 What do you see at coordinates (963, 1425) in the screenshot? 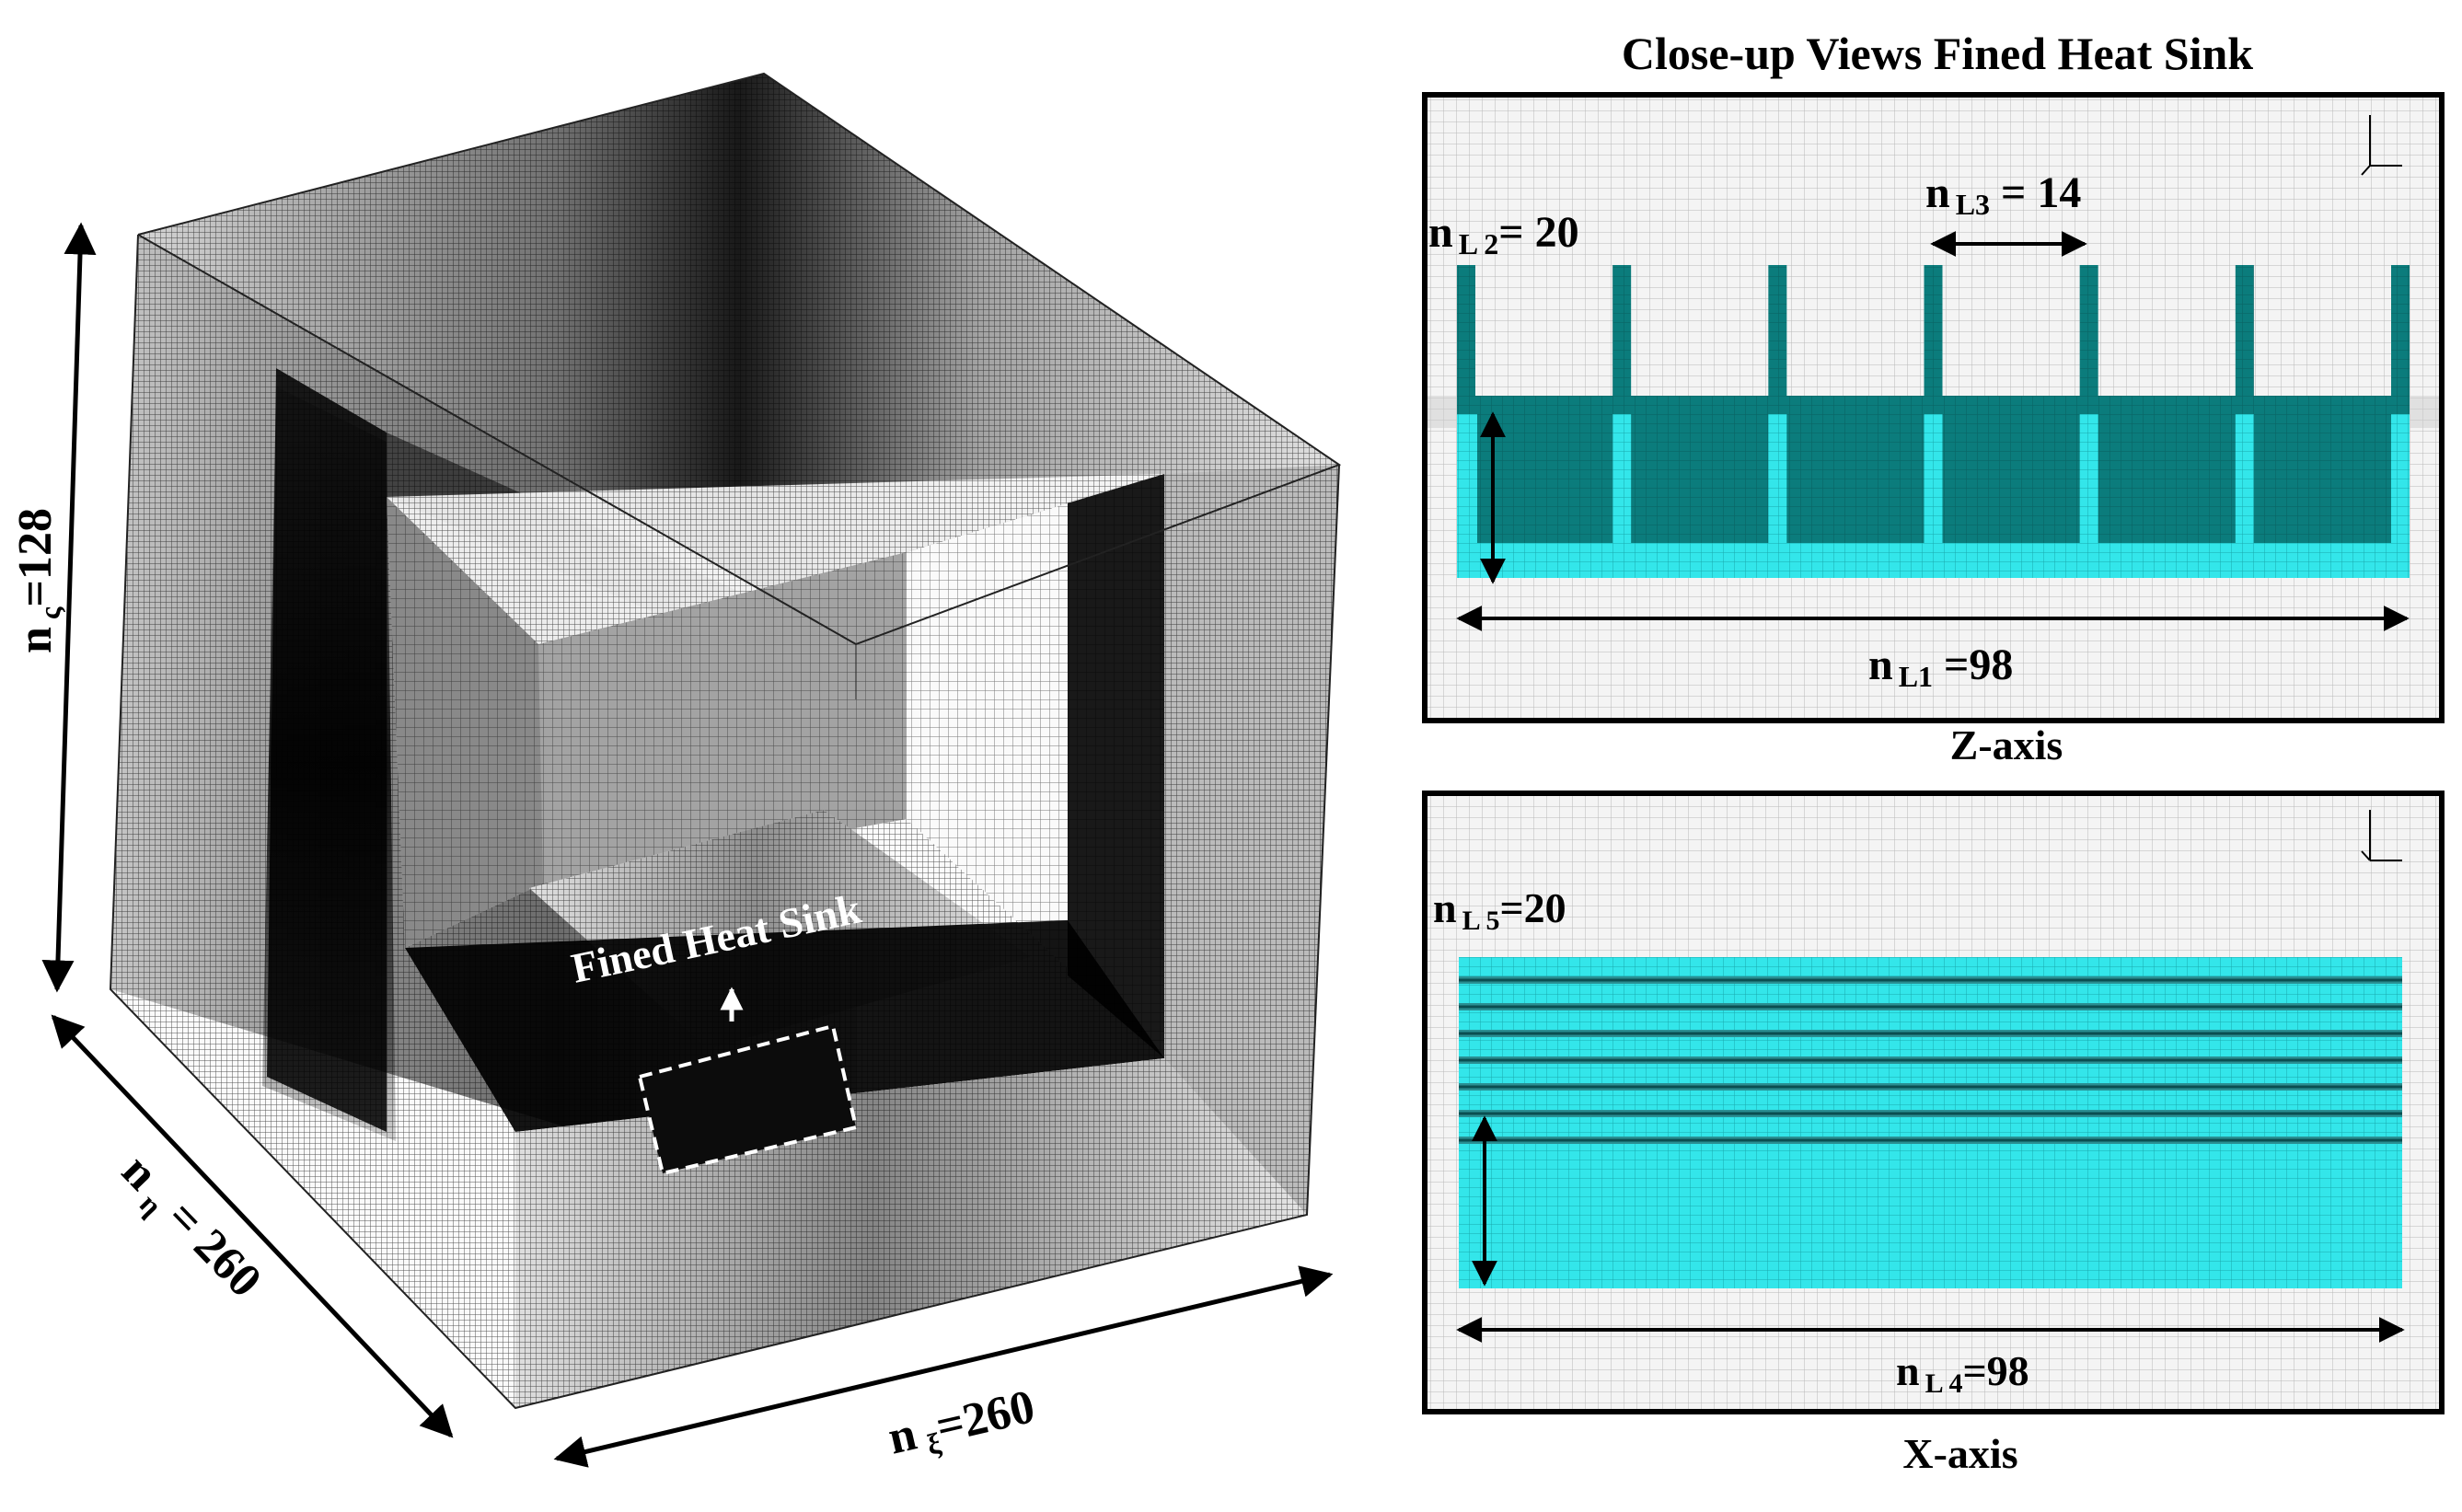
I see `n-xi-label: nξ=260` at bounding box center [963, 1425].